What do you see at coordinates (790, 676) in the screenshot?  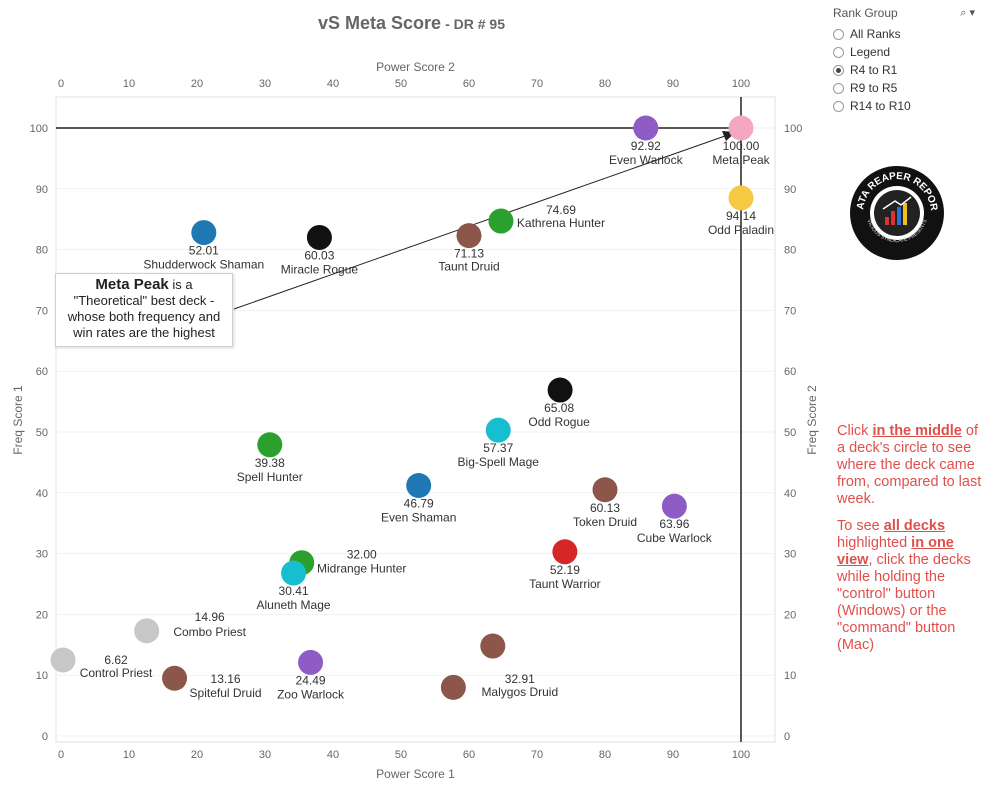 I see `y2-tick-label: 10` at bounding box center [790, 676].